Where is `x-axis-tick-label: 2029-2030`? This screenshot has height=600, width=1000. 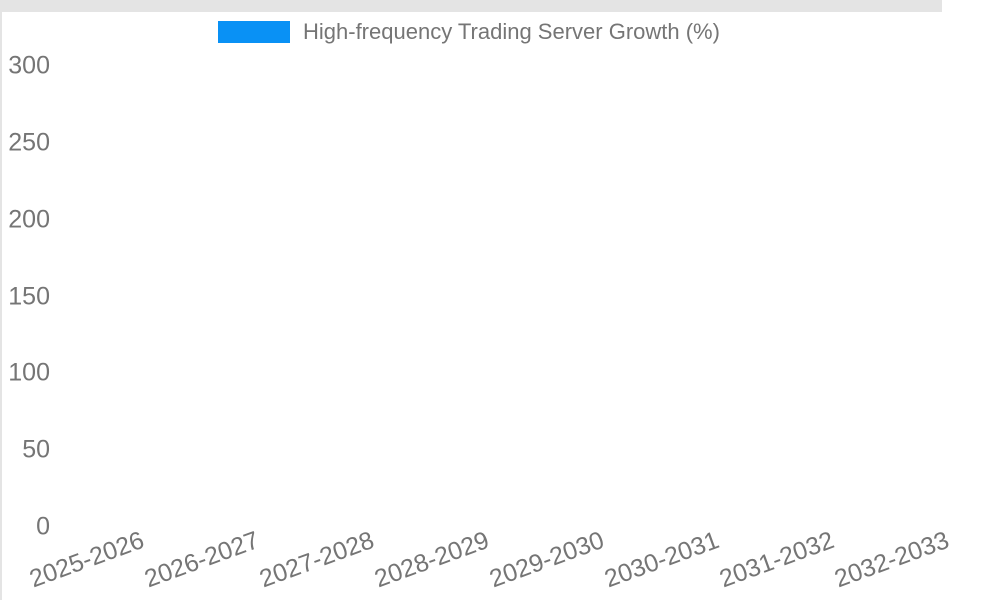
x-axis-tick-label: 2029-2030 is located at coordinates (546, 560).